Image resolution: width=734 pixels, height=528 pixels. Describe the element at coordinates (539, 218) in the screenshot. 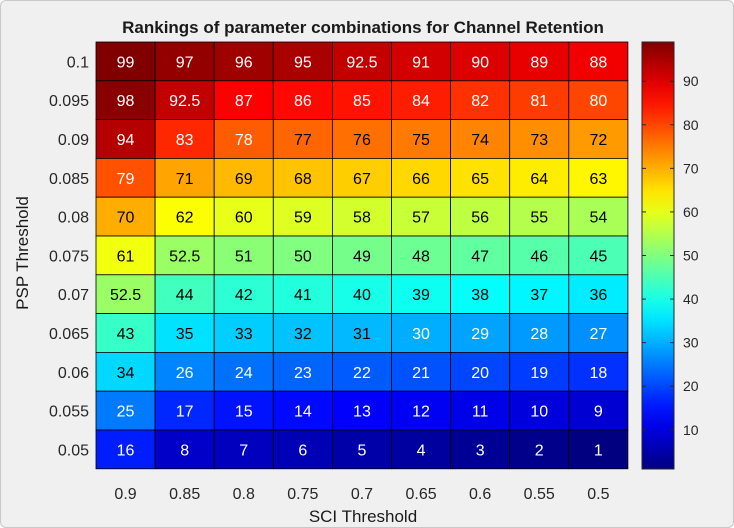

I see `cell-value-label: 55` at that location.